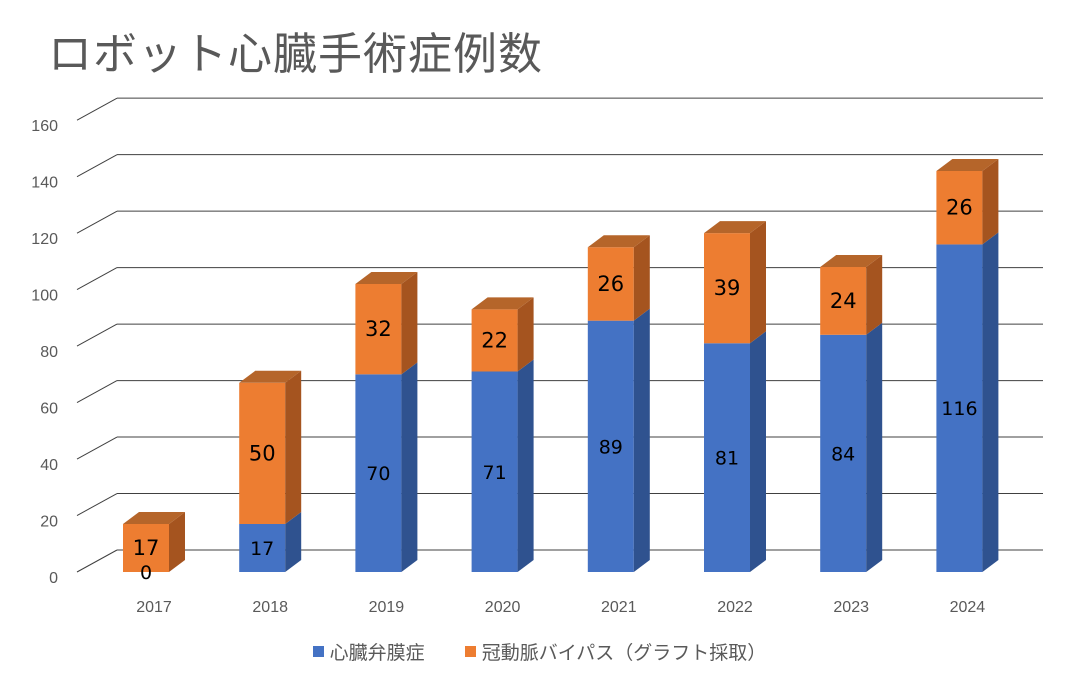  I want to click on chart-title: ロボット心臓手術症例数, so click(295, 54).